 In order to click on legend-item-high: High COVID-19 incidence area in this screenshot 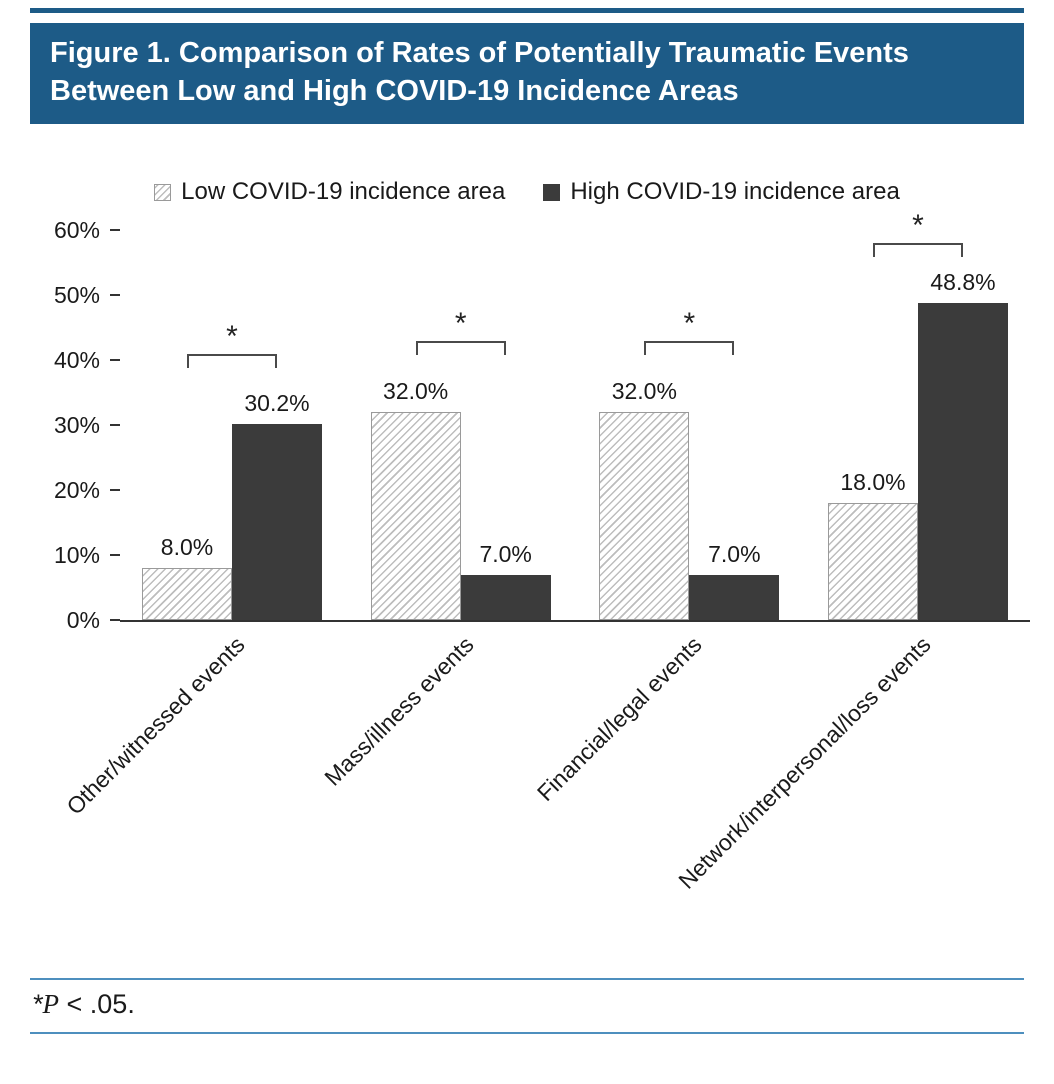, I will do `click(721, 192)`.